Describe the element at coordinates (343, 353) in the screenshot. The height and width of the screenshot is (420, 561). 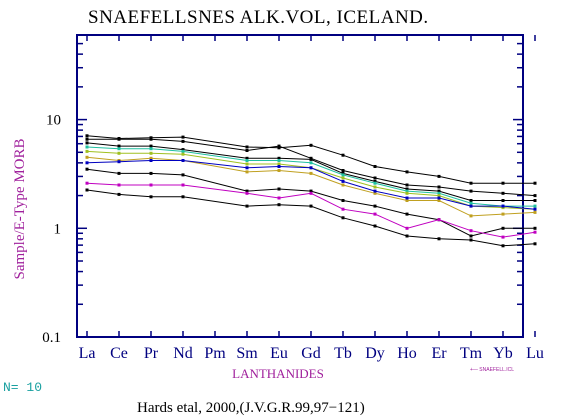
I see `x-tick-label: Tb` at that location.